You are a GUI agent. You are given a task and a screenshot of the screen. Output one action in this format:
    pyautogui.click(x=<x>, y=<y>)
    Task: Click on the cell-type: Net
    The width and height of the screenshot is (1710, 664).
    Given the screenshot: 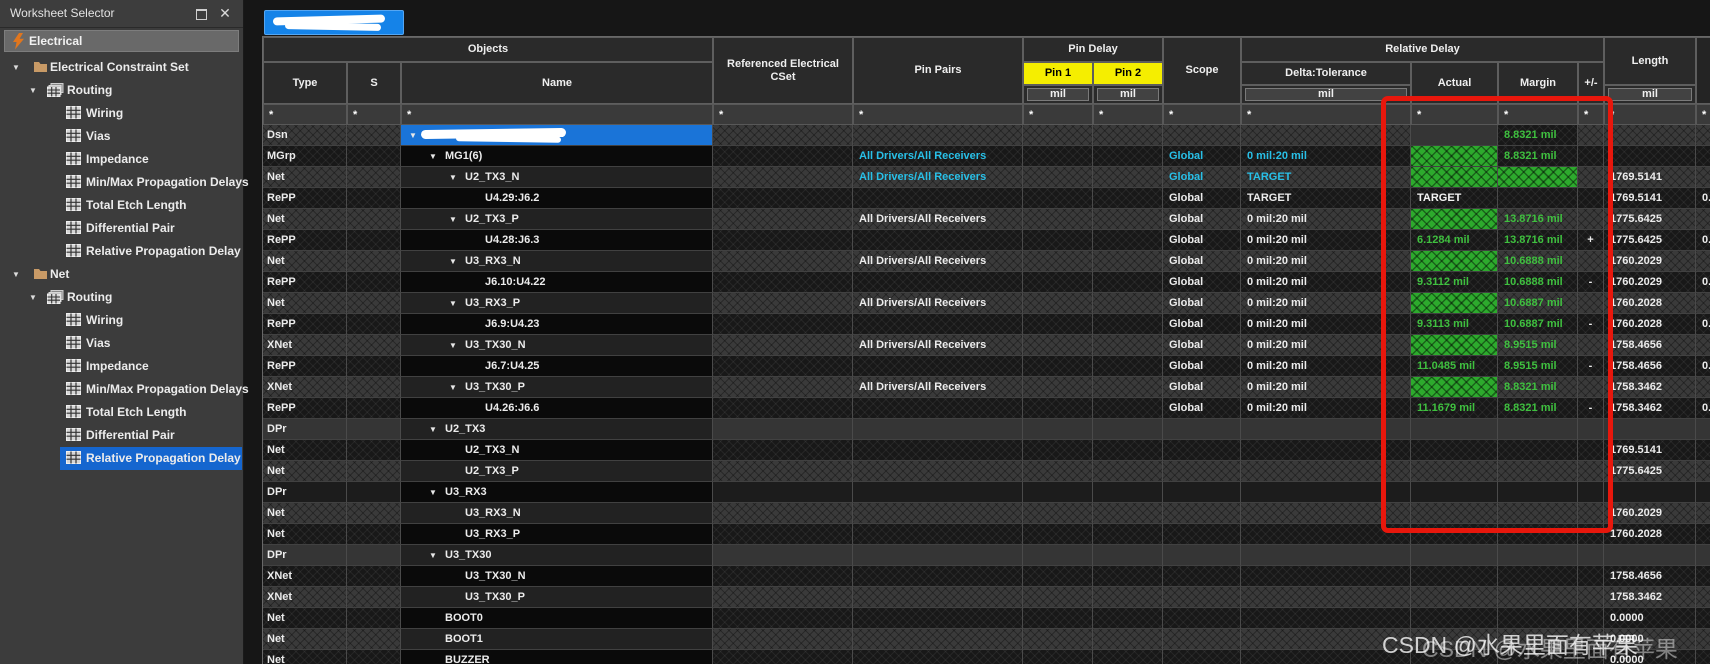 What is the action you would take?
    pyautogui.click(x=305, y=303)
    